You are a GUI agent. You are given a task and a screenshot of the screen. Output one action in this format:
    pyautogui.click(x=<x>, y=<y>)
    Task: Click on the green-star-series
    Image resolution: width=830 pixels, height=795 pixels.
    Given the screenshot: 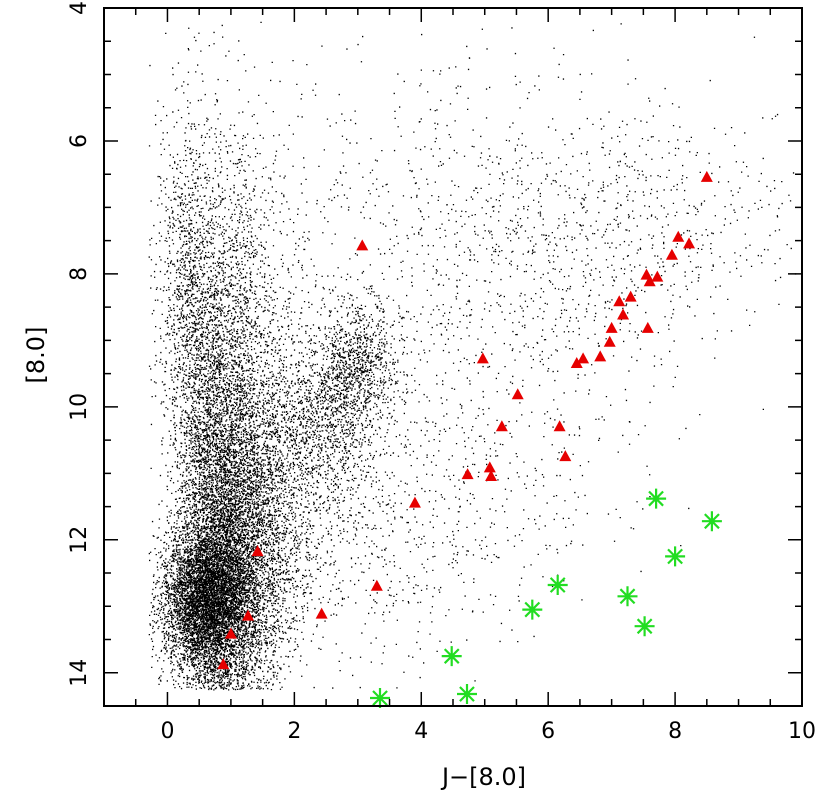 What is the action you would take?
    pyautogui.click(x=546, y=598)
    